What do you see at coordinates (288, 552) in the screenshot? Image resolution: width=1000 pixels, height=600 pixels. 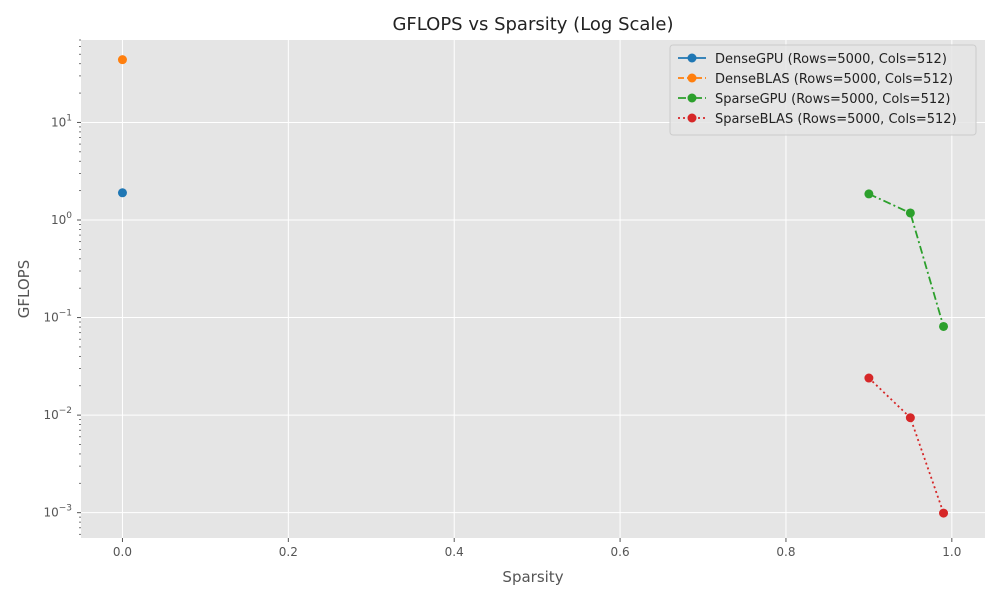 I see `x-tick-label: 0.2` at bounding box center [288, 552].